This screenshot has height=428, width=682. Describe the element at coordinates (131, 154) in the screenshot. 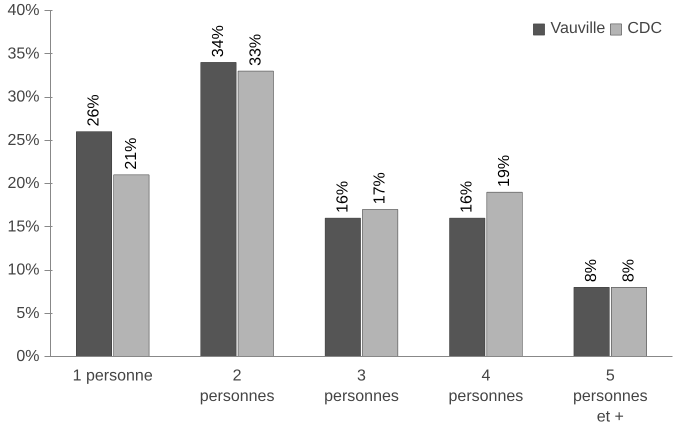

I see `data-label: 21%` at that location.